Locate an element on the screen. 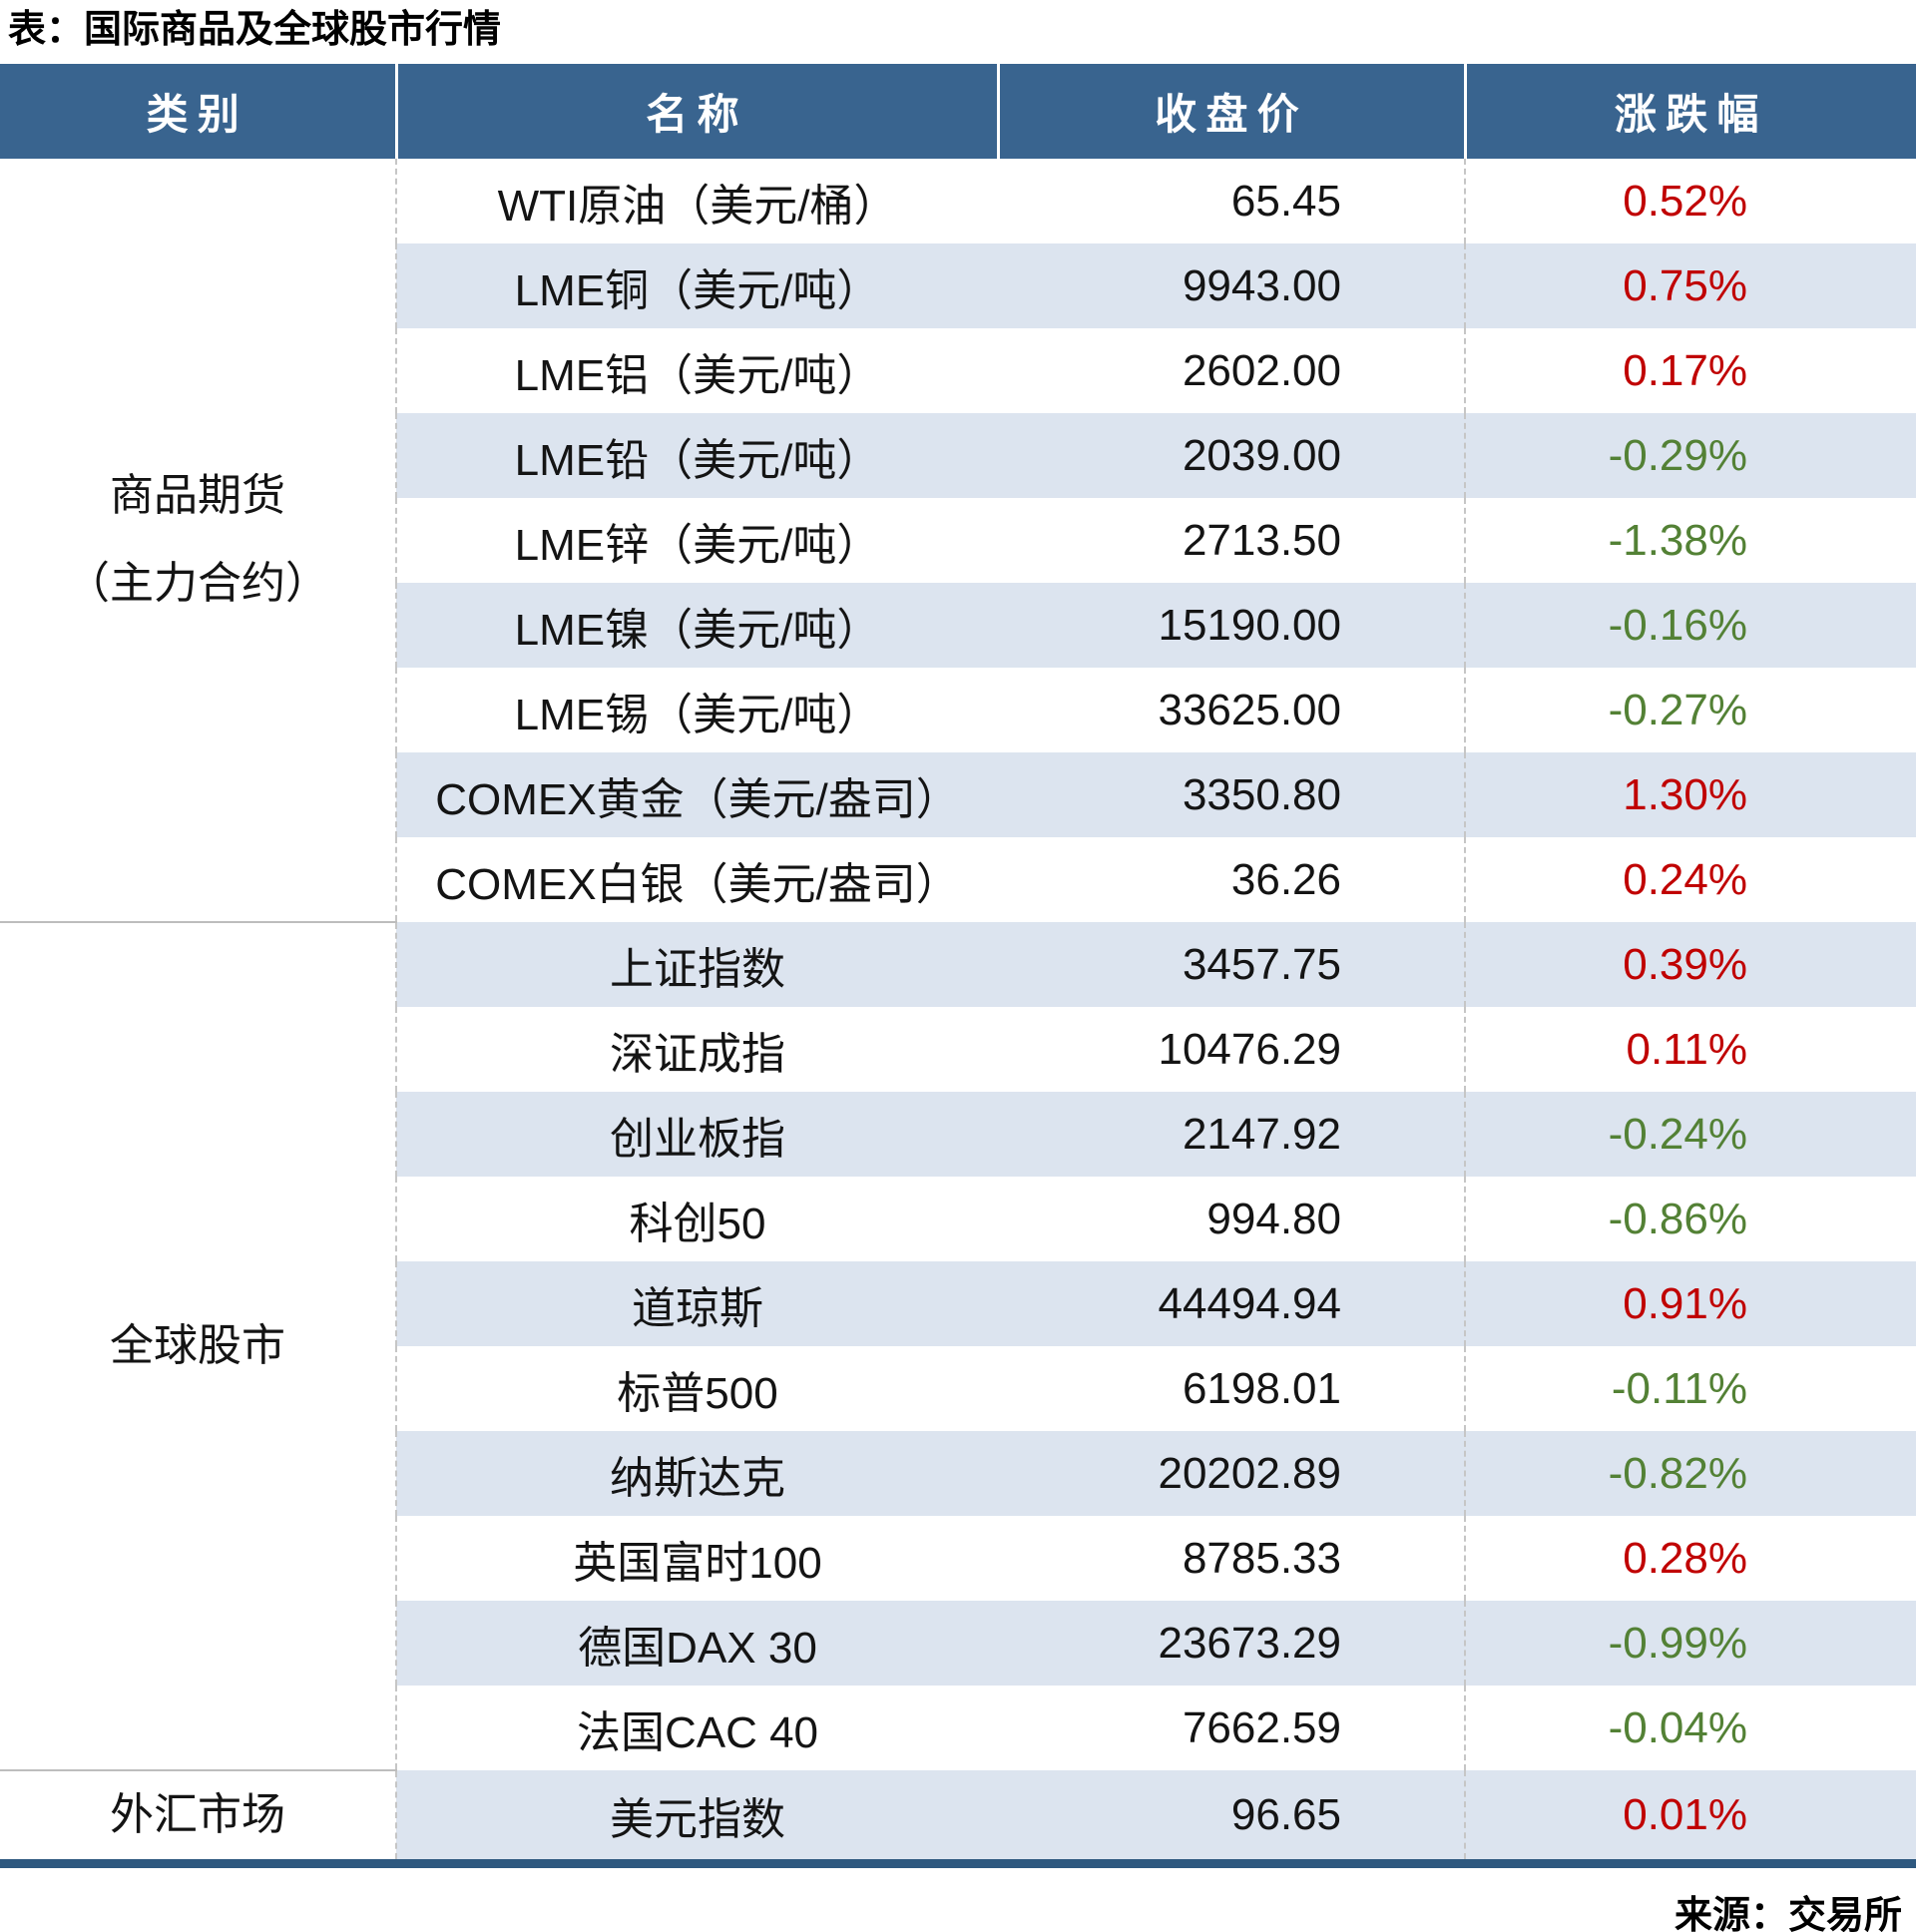  category-line: 外汇市场 is located at coordinates (197, 1814).